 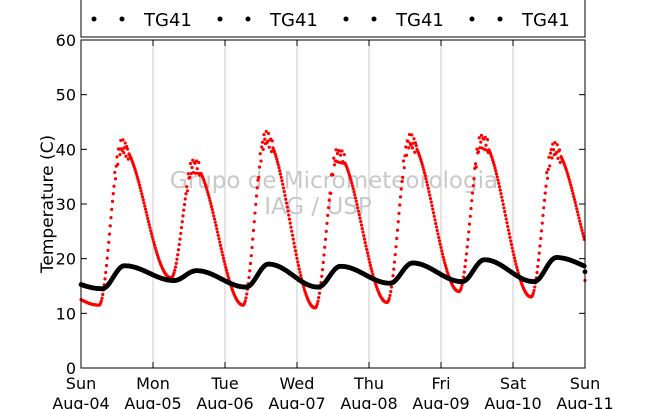 I want to click on x-tick-label-date: Aug-07, so click(x=296, y=401).